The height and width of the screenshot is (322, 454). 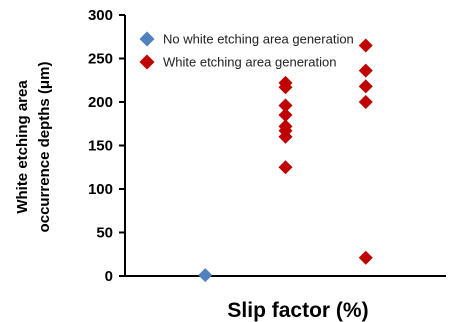 What do you see at coordinates (100, 102) in the screenshot?
I see `y-tick-label: 200` at bounding box center [100, 102].